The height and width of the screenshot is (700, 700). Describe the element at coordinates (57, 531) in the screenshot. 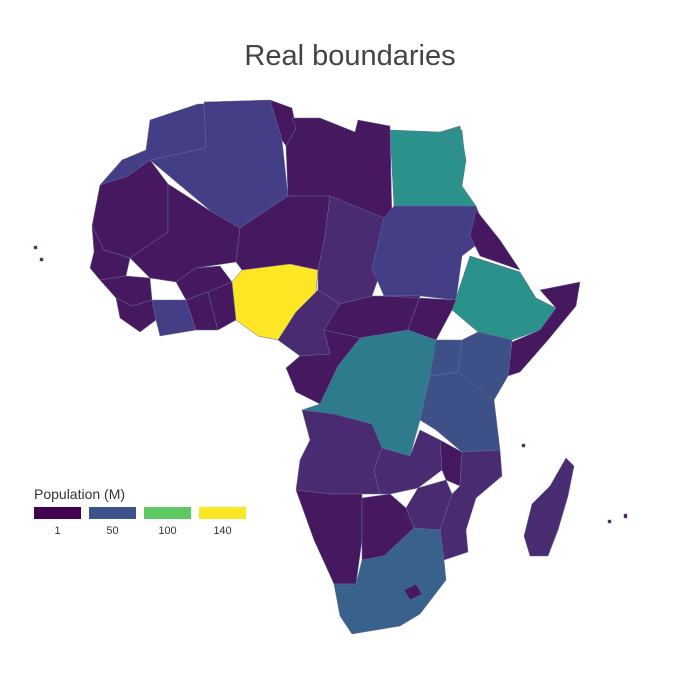

I see `legend-tick-label: 1` at that location.